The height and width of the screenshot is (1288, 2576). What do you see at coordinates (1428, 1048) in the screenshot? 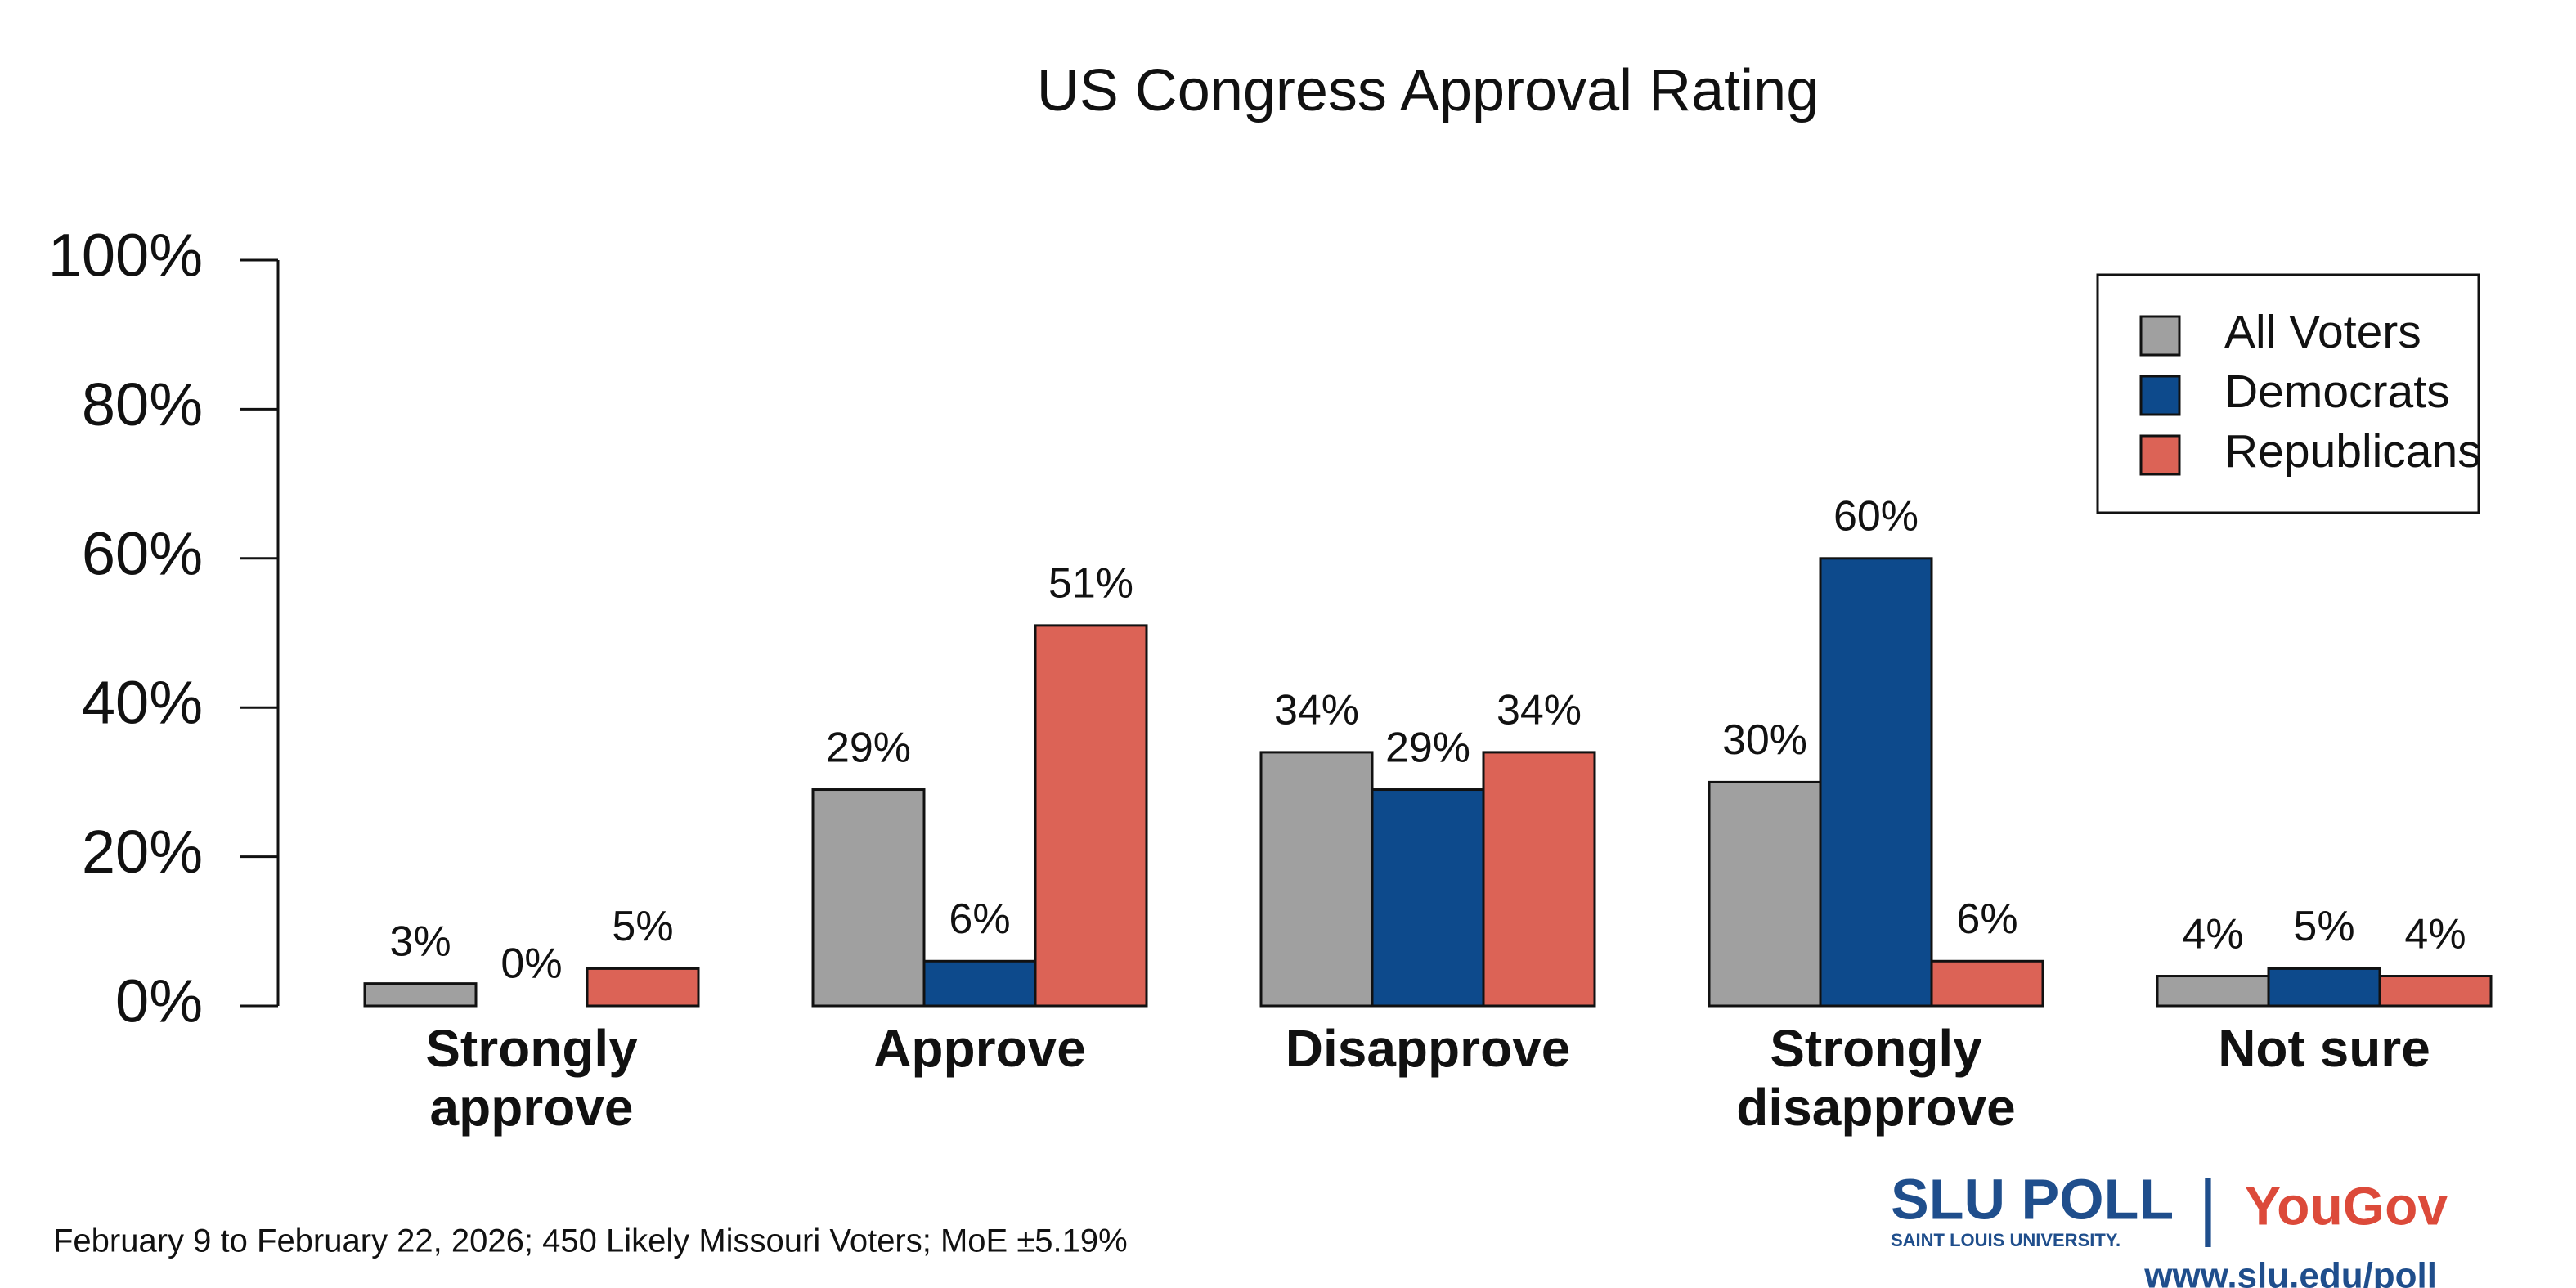
I see `x-tick-label: Disapprove` at bounding box center [1428, 1048].